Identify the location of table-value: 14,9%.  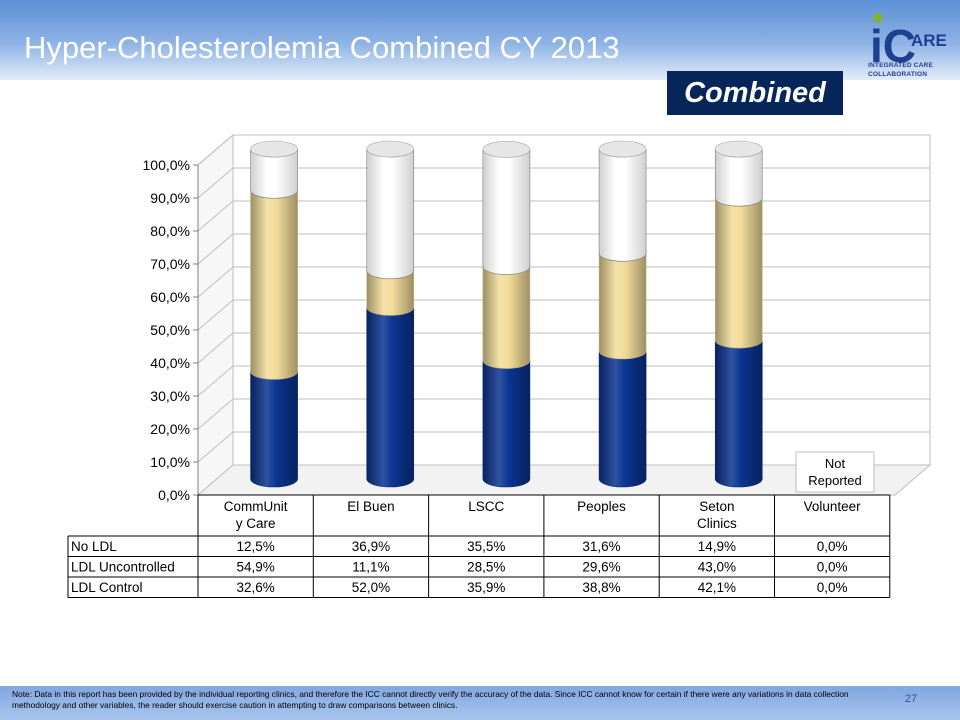
(717, 546).